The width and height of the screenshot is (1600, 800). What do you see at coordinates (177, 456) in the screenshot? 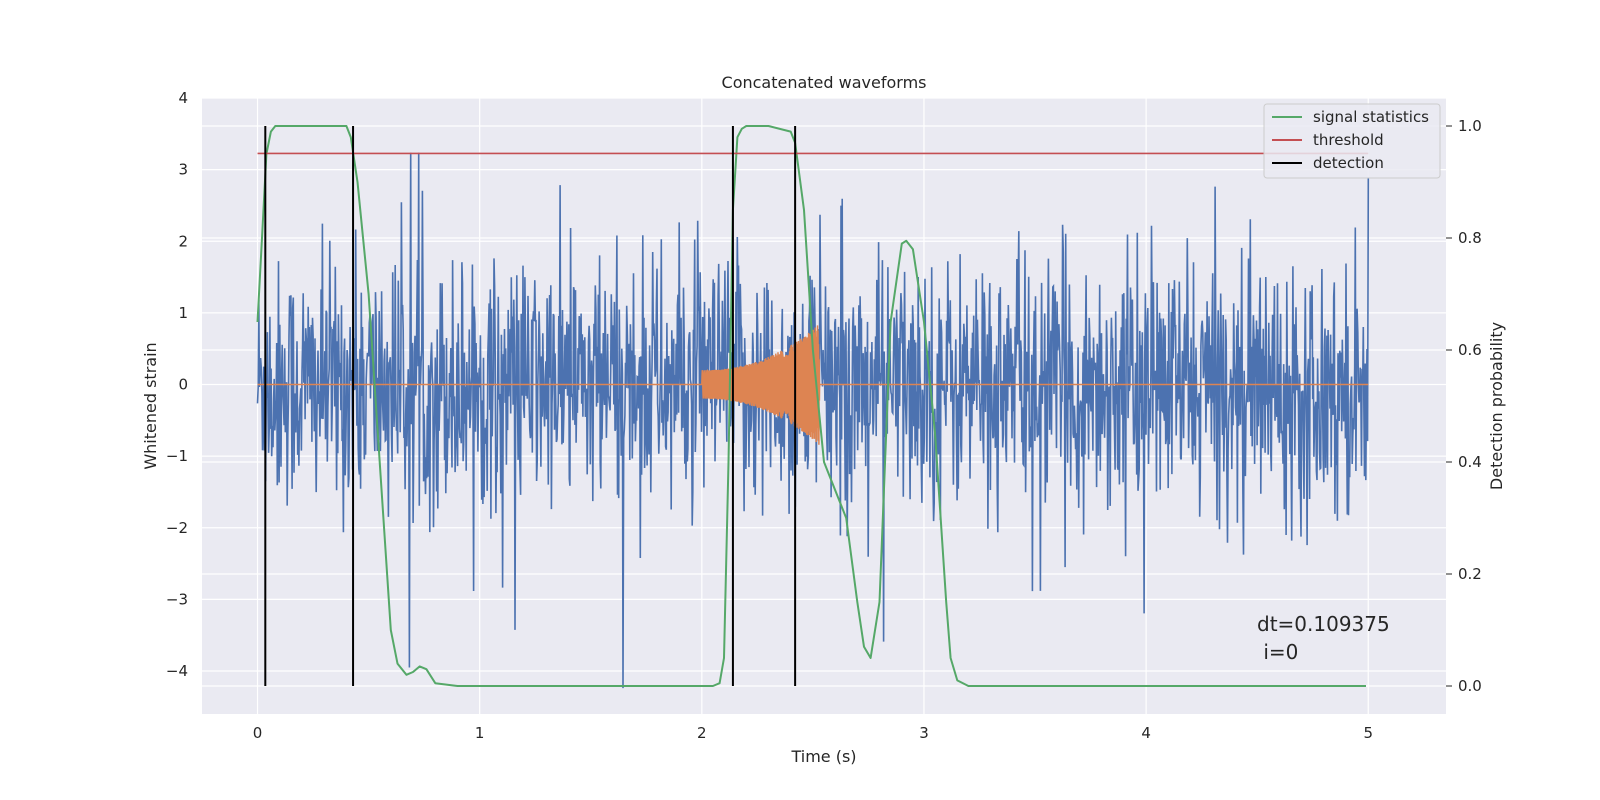
I see `y-tick-label: −1` at bounding box center [177, 456].